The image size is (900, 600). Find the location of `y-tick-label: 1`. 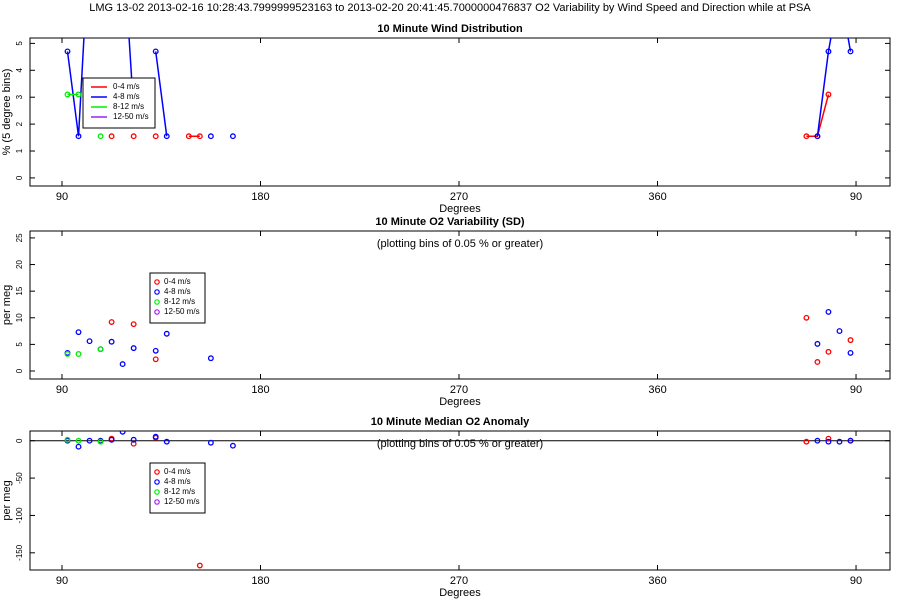

y-tick-label: 1 is located at coordinates (19, 150).